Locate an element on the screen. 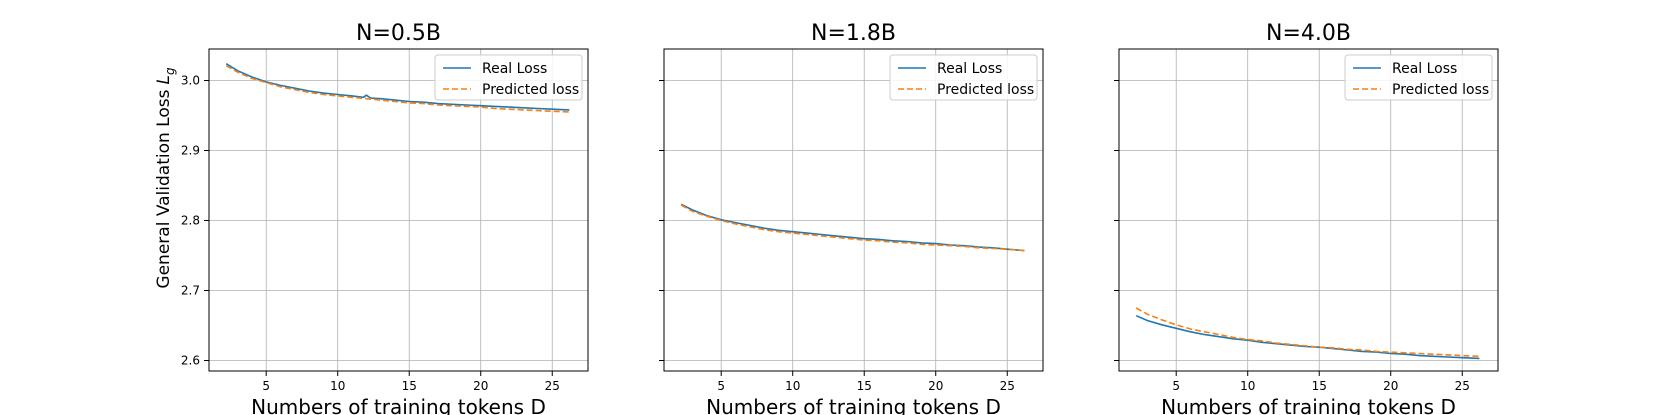 The width and height of the screenshot is (1661, 415). chart-title: N=1.8B is located at coordinates (853, 33).